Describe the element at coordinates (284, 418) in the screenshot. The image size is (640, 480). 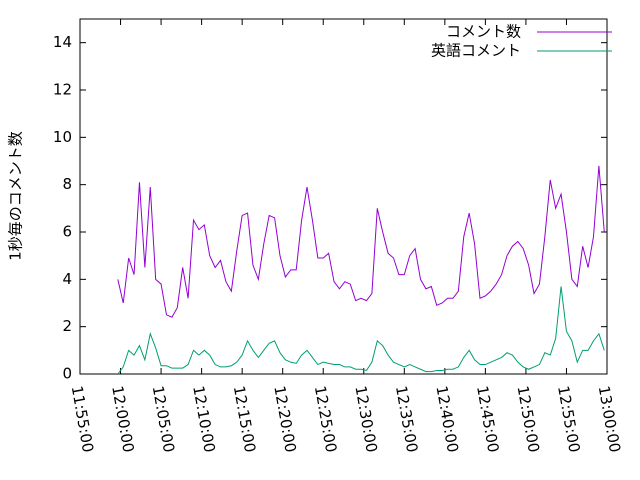
I see `x-tick-label: 12:20:00` at that location.